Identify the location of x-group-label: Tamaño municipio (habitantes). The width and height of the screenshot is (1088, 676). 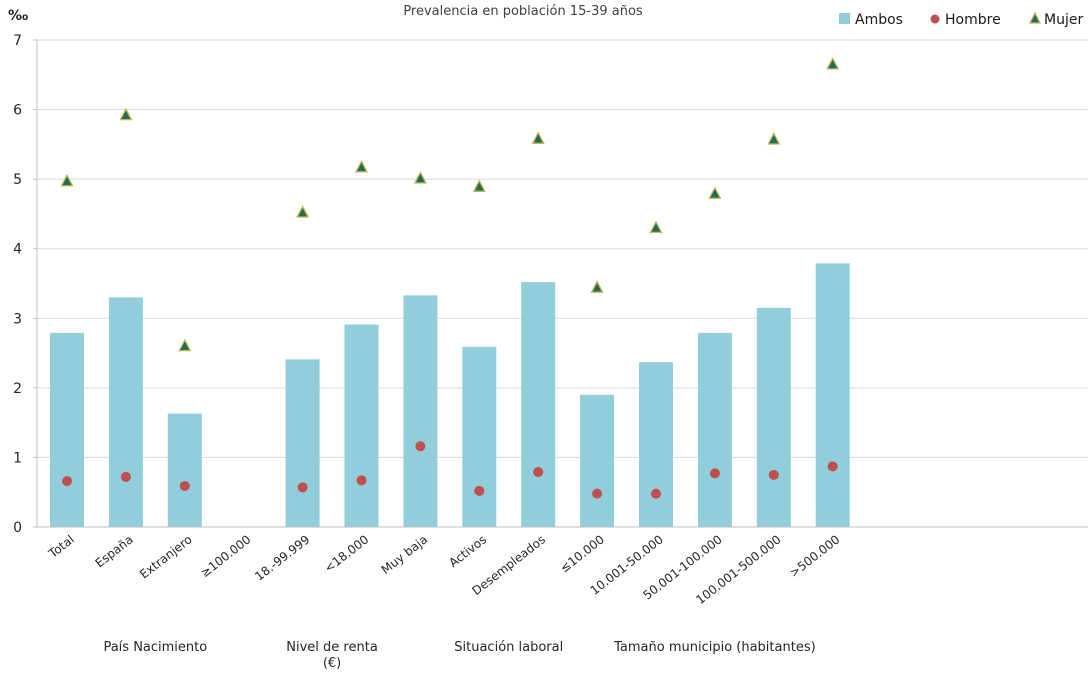
(714, 647).